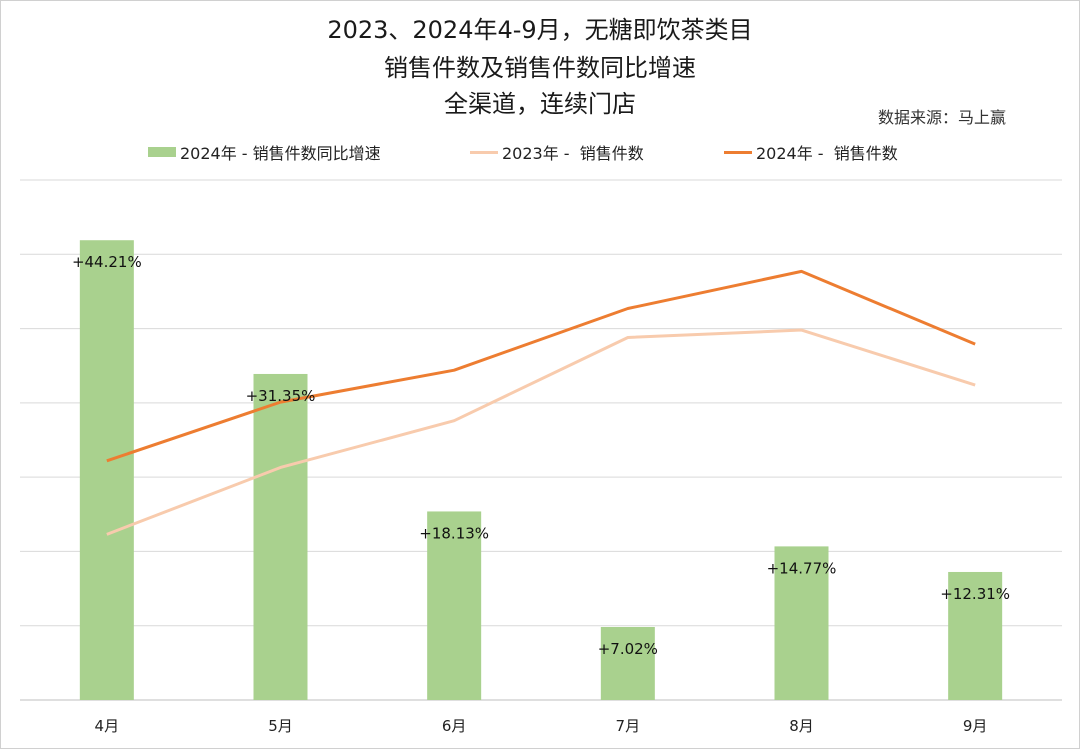  What do you see at coordinates (107, 262) in the screenshot?
I see `bar-data-label: +44.21%` at bounding box center [107, 262].